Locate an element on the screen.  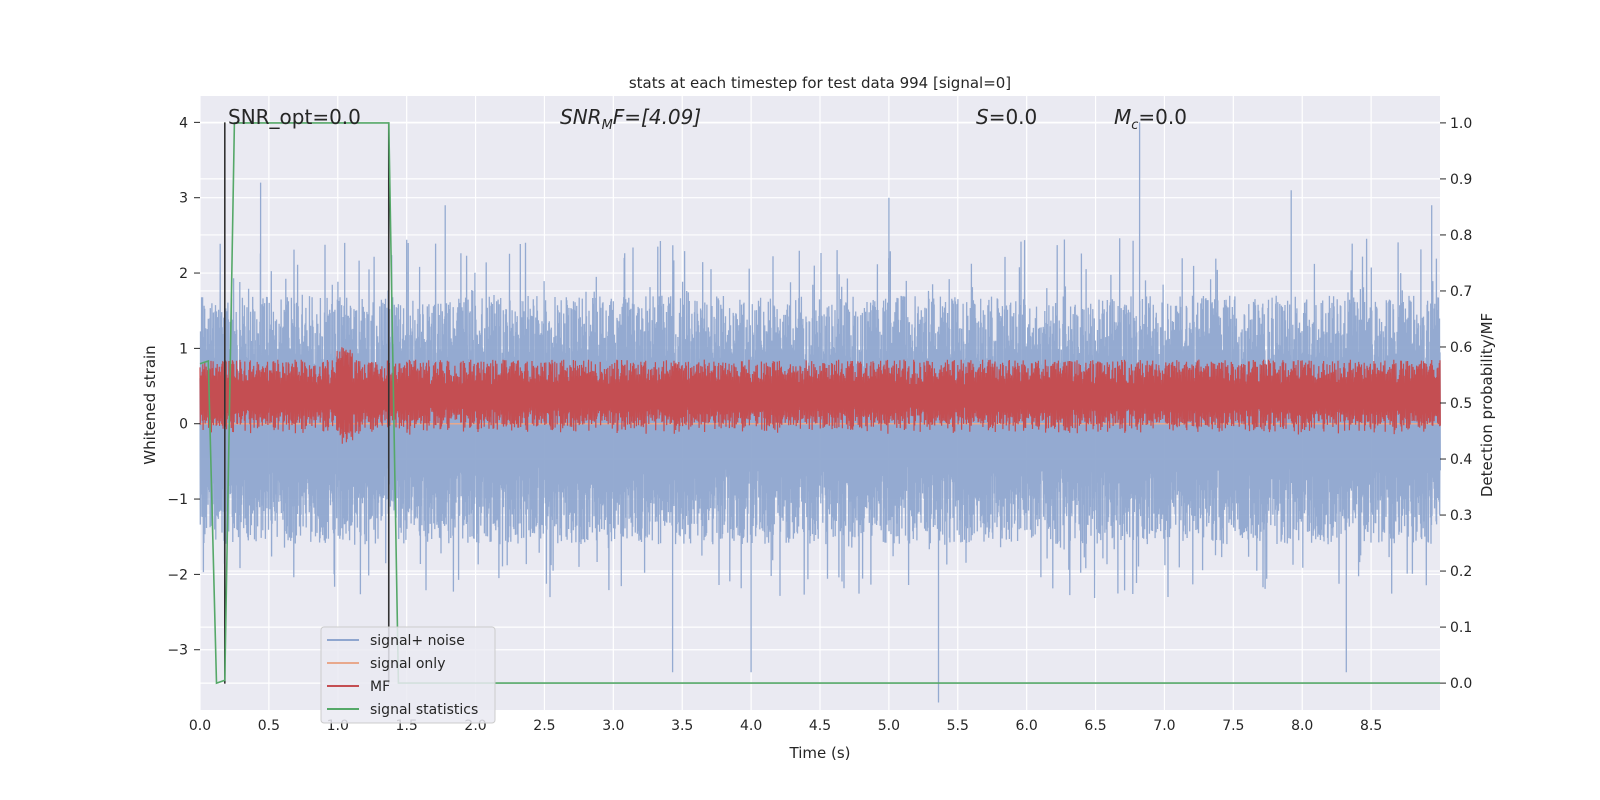
mc-annotation: Mc=0.0 is located at coordinates (1150, 119).